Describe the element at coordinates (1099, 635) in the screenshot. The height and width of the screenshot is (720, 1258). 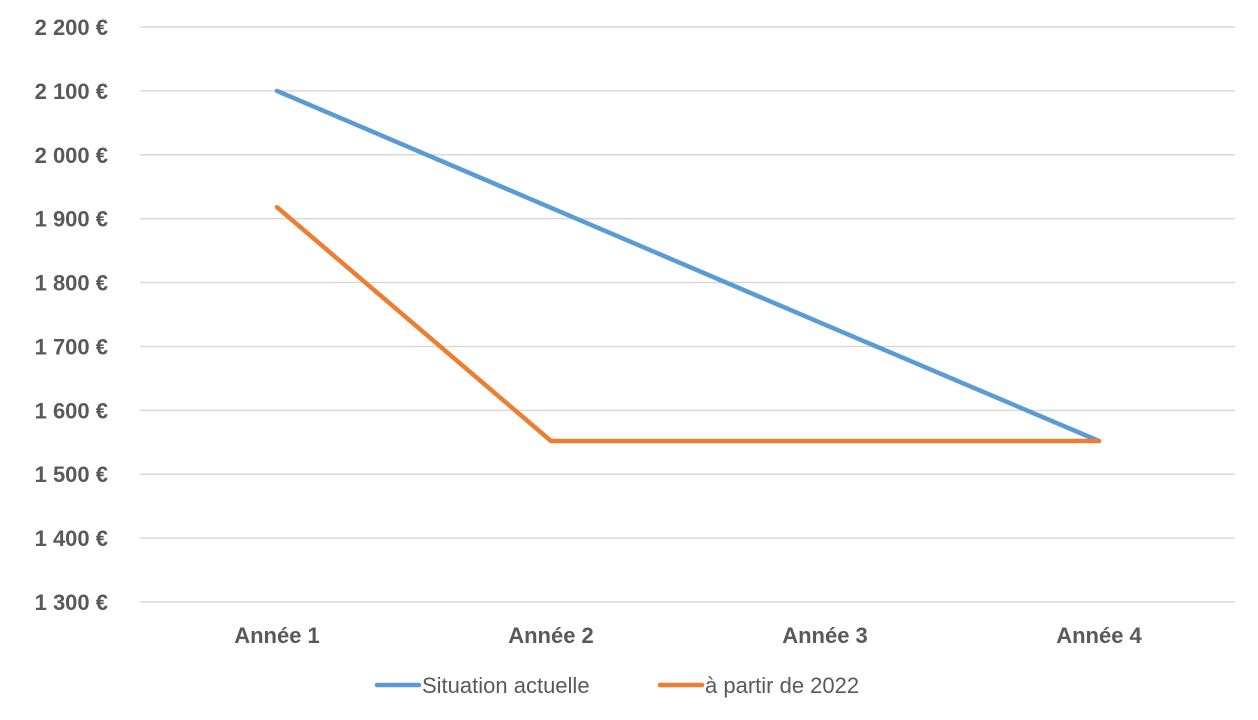
I see `x-tick-label: Année 4` at that location.